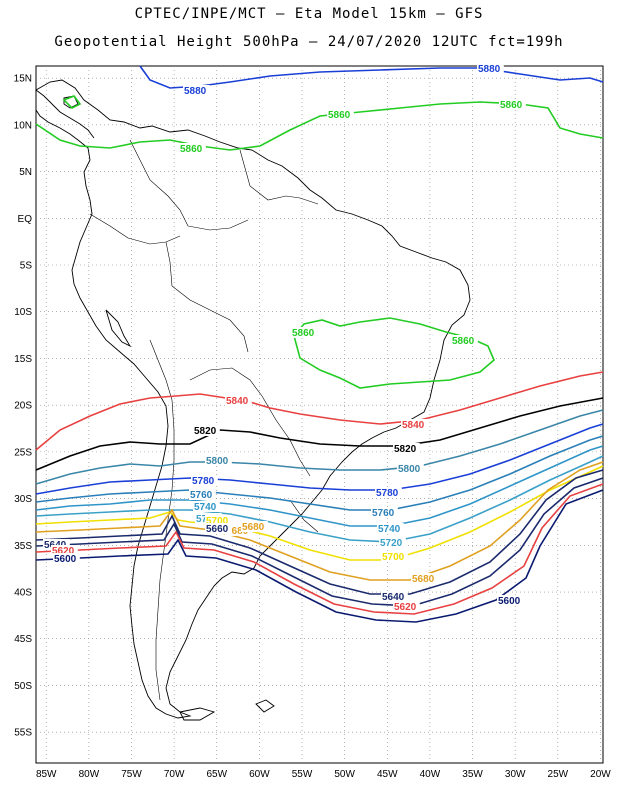 This screenshot has width=618, height=800. I want to click on contour-label-5640: 5640, so click(393, 597).